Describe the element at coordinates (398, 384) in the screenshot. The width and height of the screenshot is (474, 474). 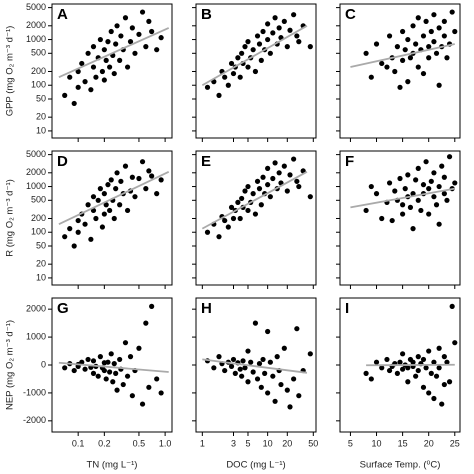
I see `panel: 5 10 15 20 25 I Surface Temp. (⁰C)` at that location.